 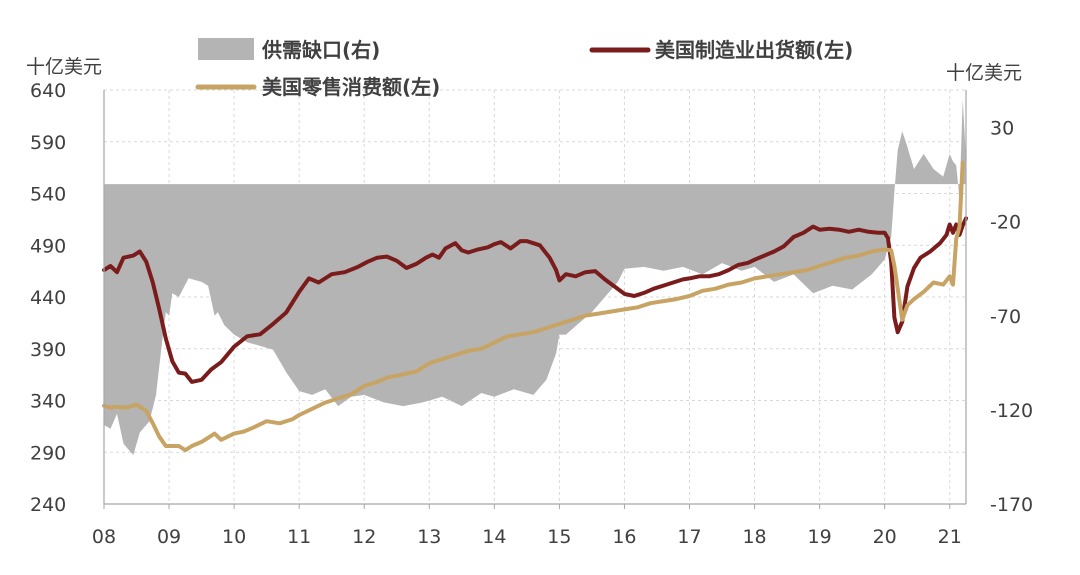 I want to click on x-tick-label: 09, so click(x=169, y=537).